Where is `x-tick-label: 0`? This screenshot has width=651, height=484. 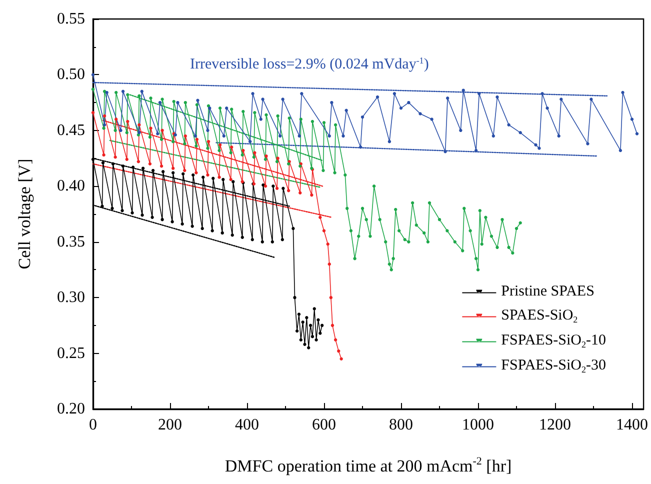
x-tick-label: 0 is located at coordinates (93, 425).